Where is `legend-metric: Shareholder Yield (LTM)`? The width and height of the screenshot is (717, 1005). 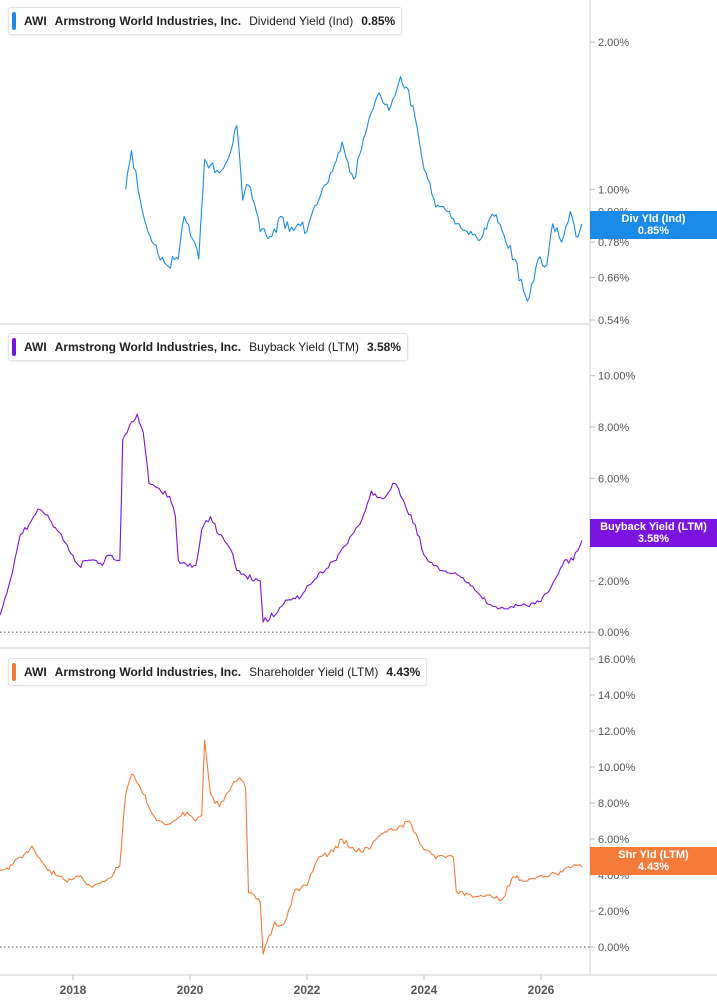
legend-metric: Shareholder Yield (LTM) is located at coordinates (314, 672).